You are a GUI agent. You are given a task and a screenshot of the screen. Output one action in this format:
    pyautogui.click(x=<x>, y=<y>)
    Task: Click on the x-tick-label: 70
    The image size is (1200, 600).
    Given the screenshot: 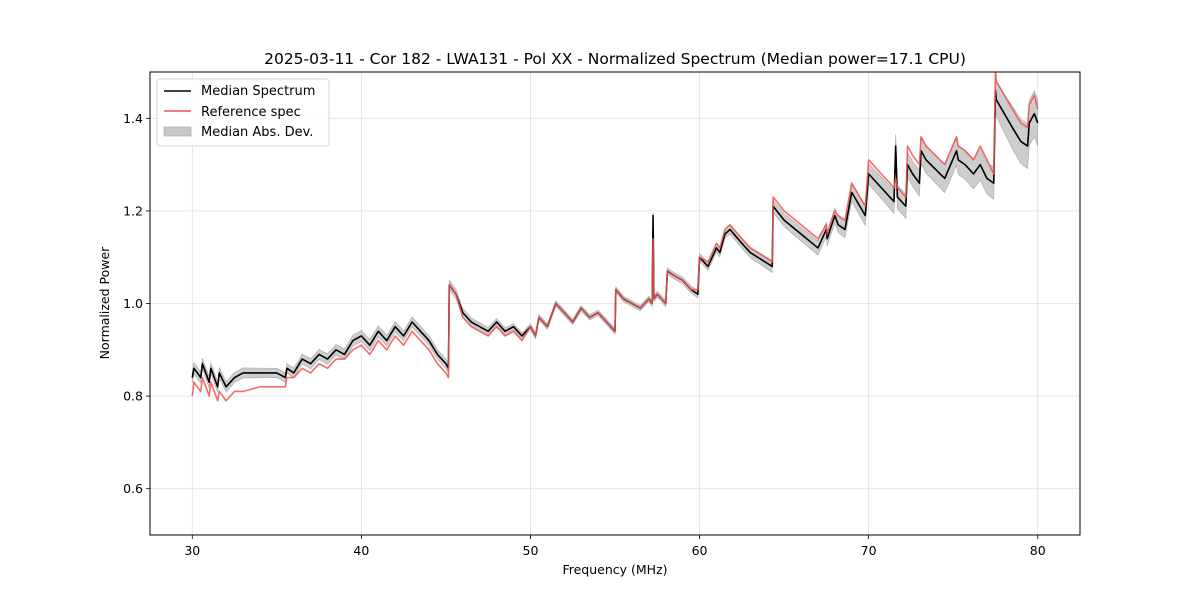 What is the action you would take?
    pyautogui.click(x=869, y=550)
    